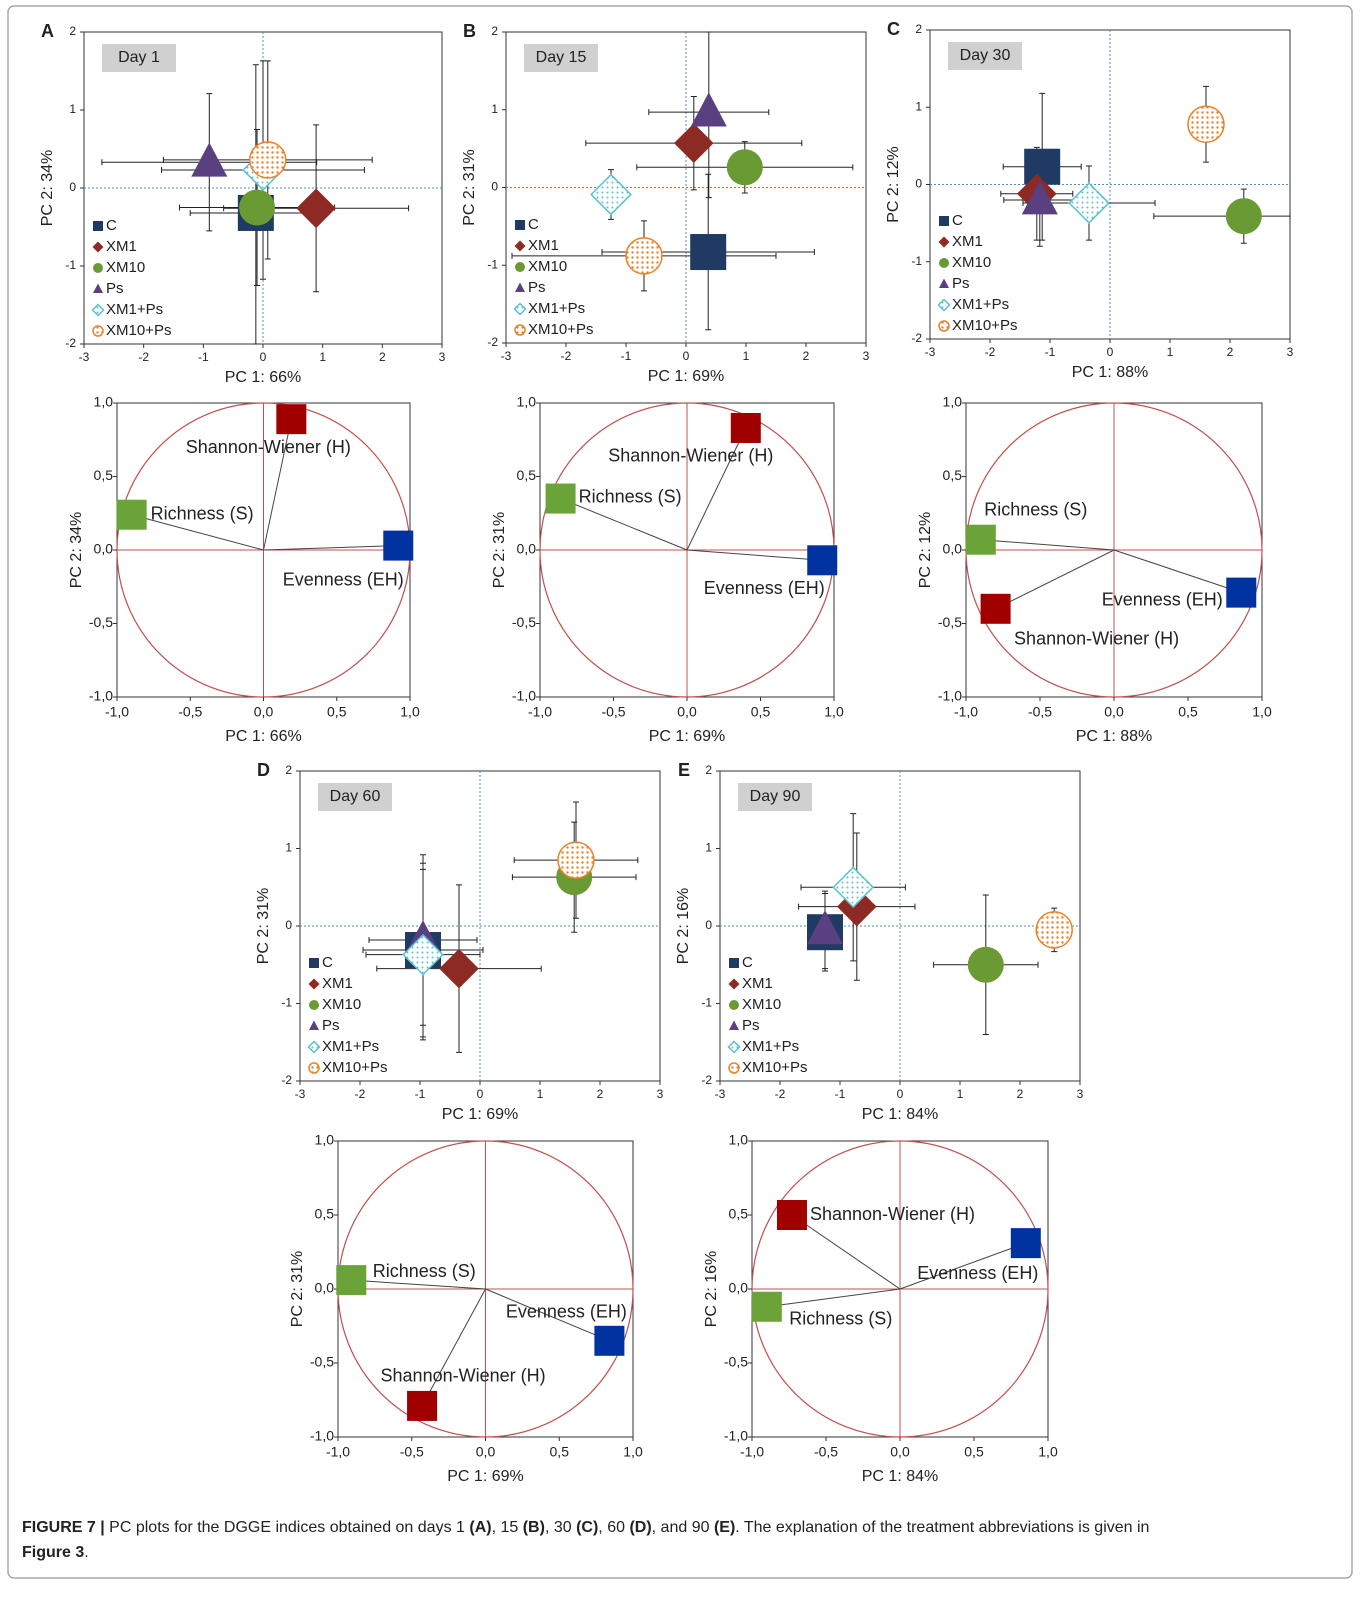  I want to click on x-tick-label: -3, so click(84, 357).